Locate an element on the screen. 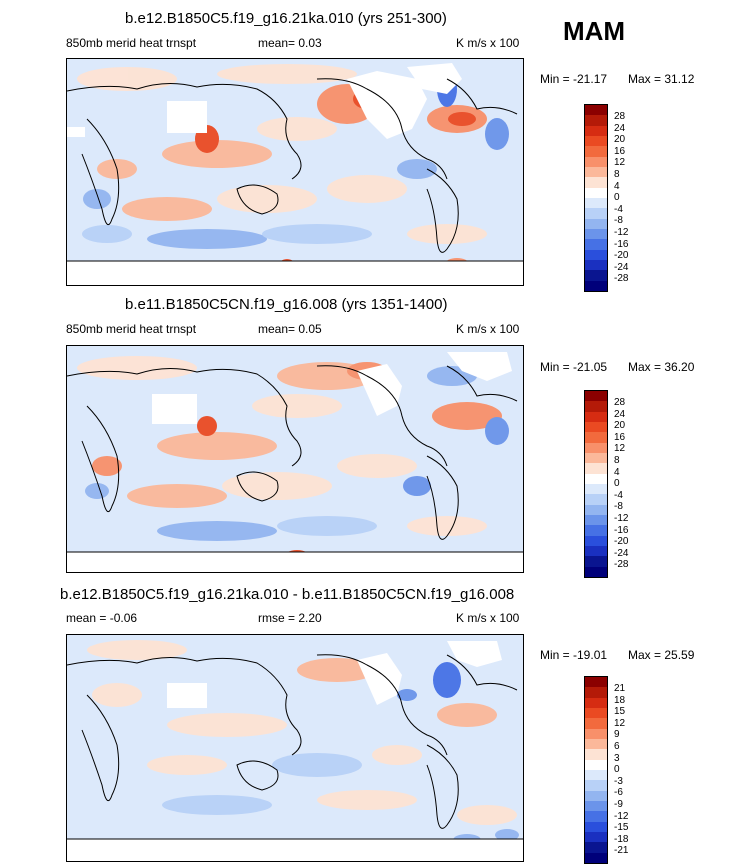 The image size is (733, 866). colorbar-tick-label: 18 is located at coordinates (620, 700).